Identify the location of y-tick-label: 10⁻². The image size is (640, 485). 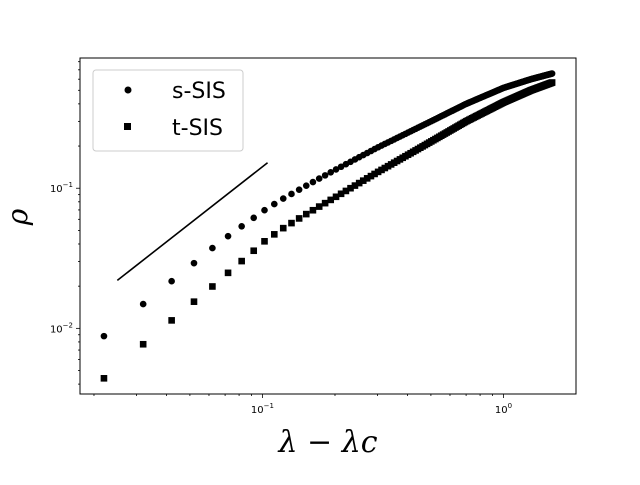
(61, 328).